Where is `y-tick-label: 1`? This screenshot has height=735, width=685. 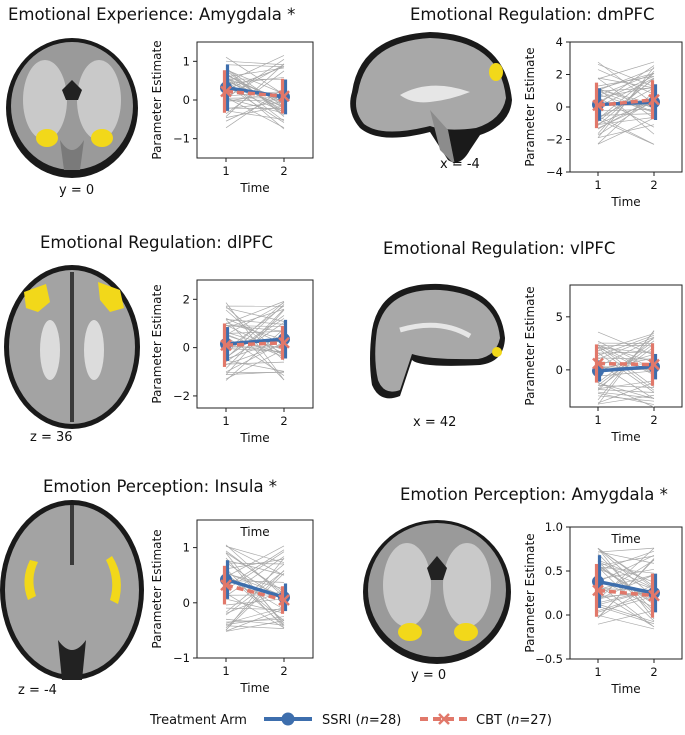 y-tick-label: 1 is located at coordinates (186, 548).